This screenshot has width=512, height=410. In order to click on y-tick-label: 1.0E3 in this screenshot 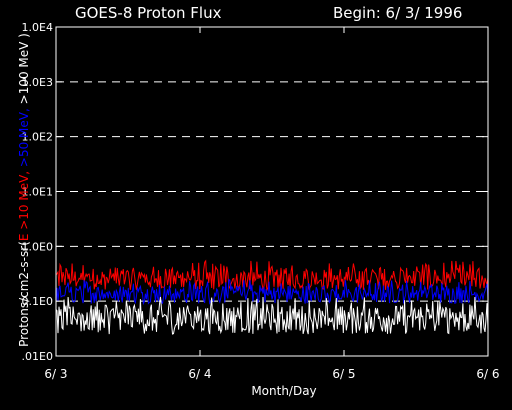, I will do `click(37, 82)`.